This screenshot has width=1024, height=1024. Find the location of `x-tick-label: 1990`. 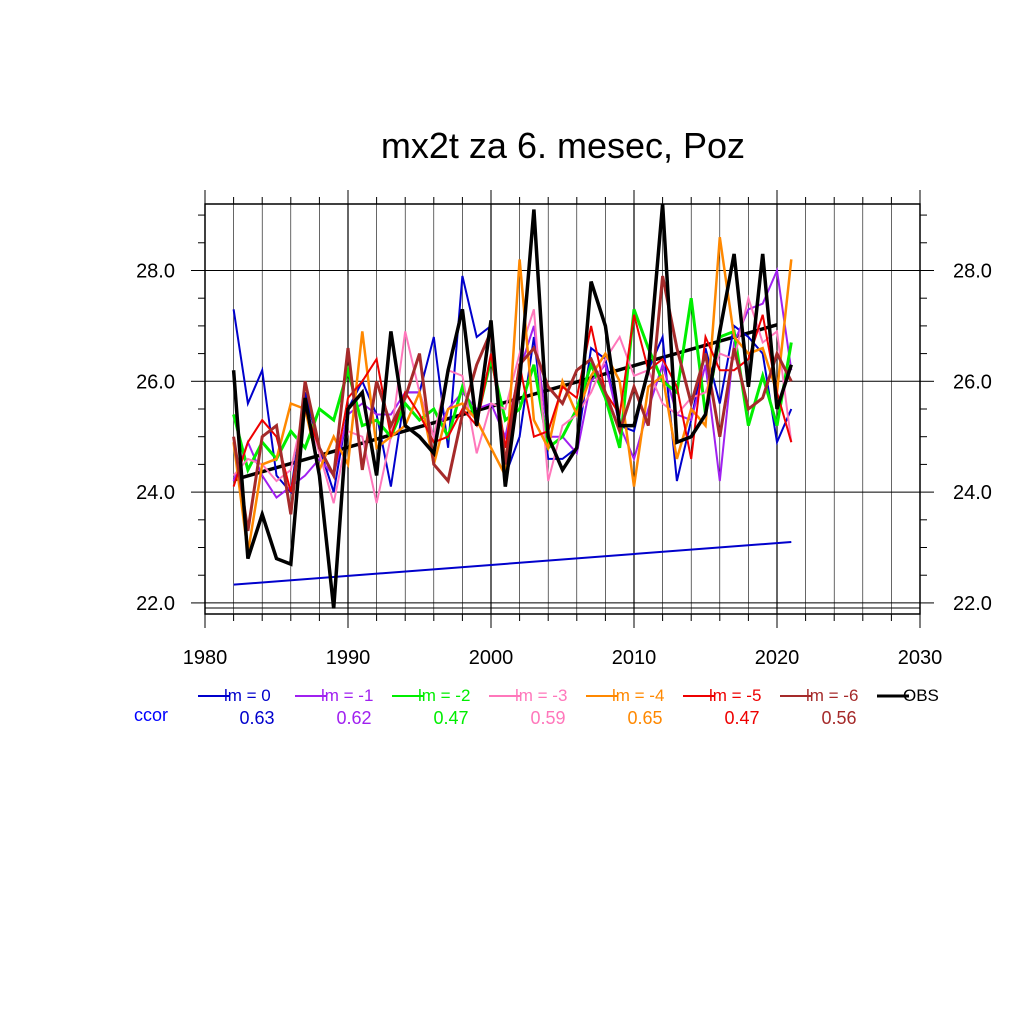

x-tick-label: 1990 is located at coordinates (348, 658).